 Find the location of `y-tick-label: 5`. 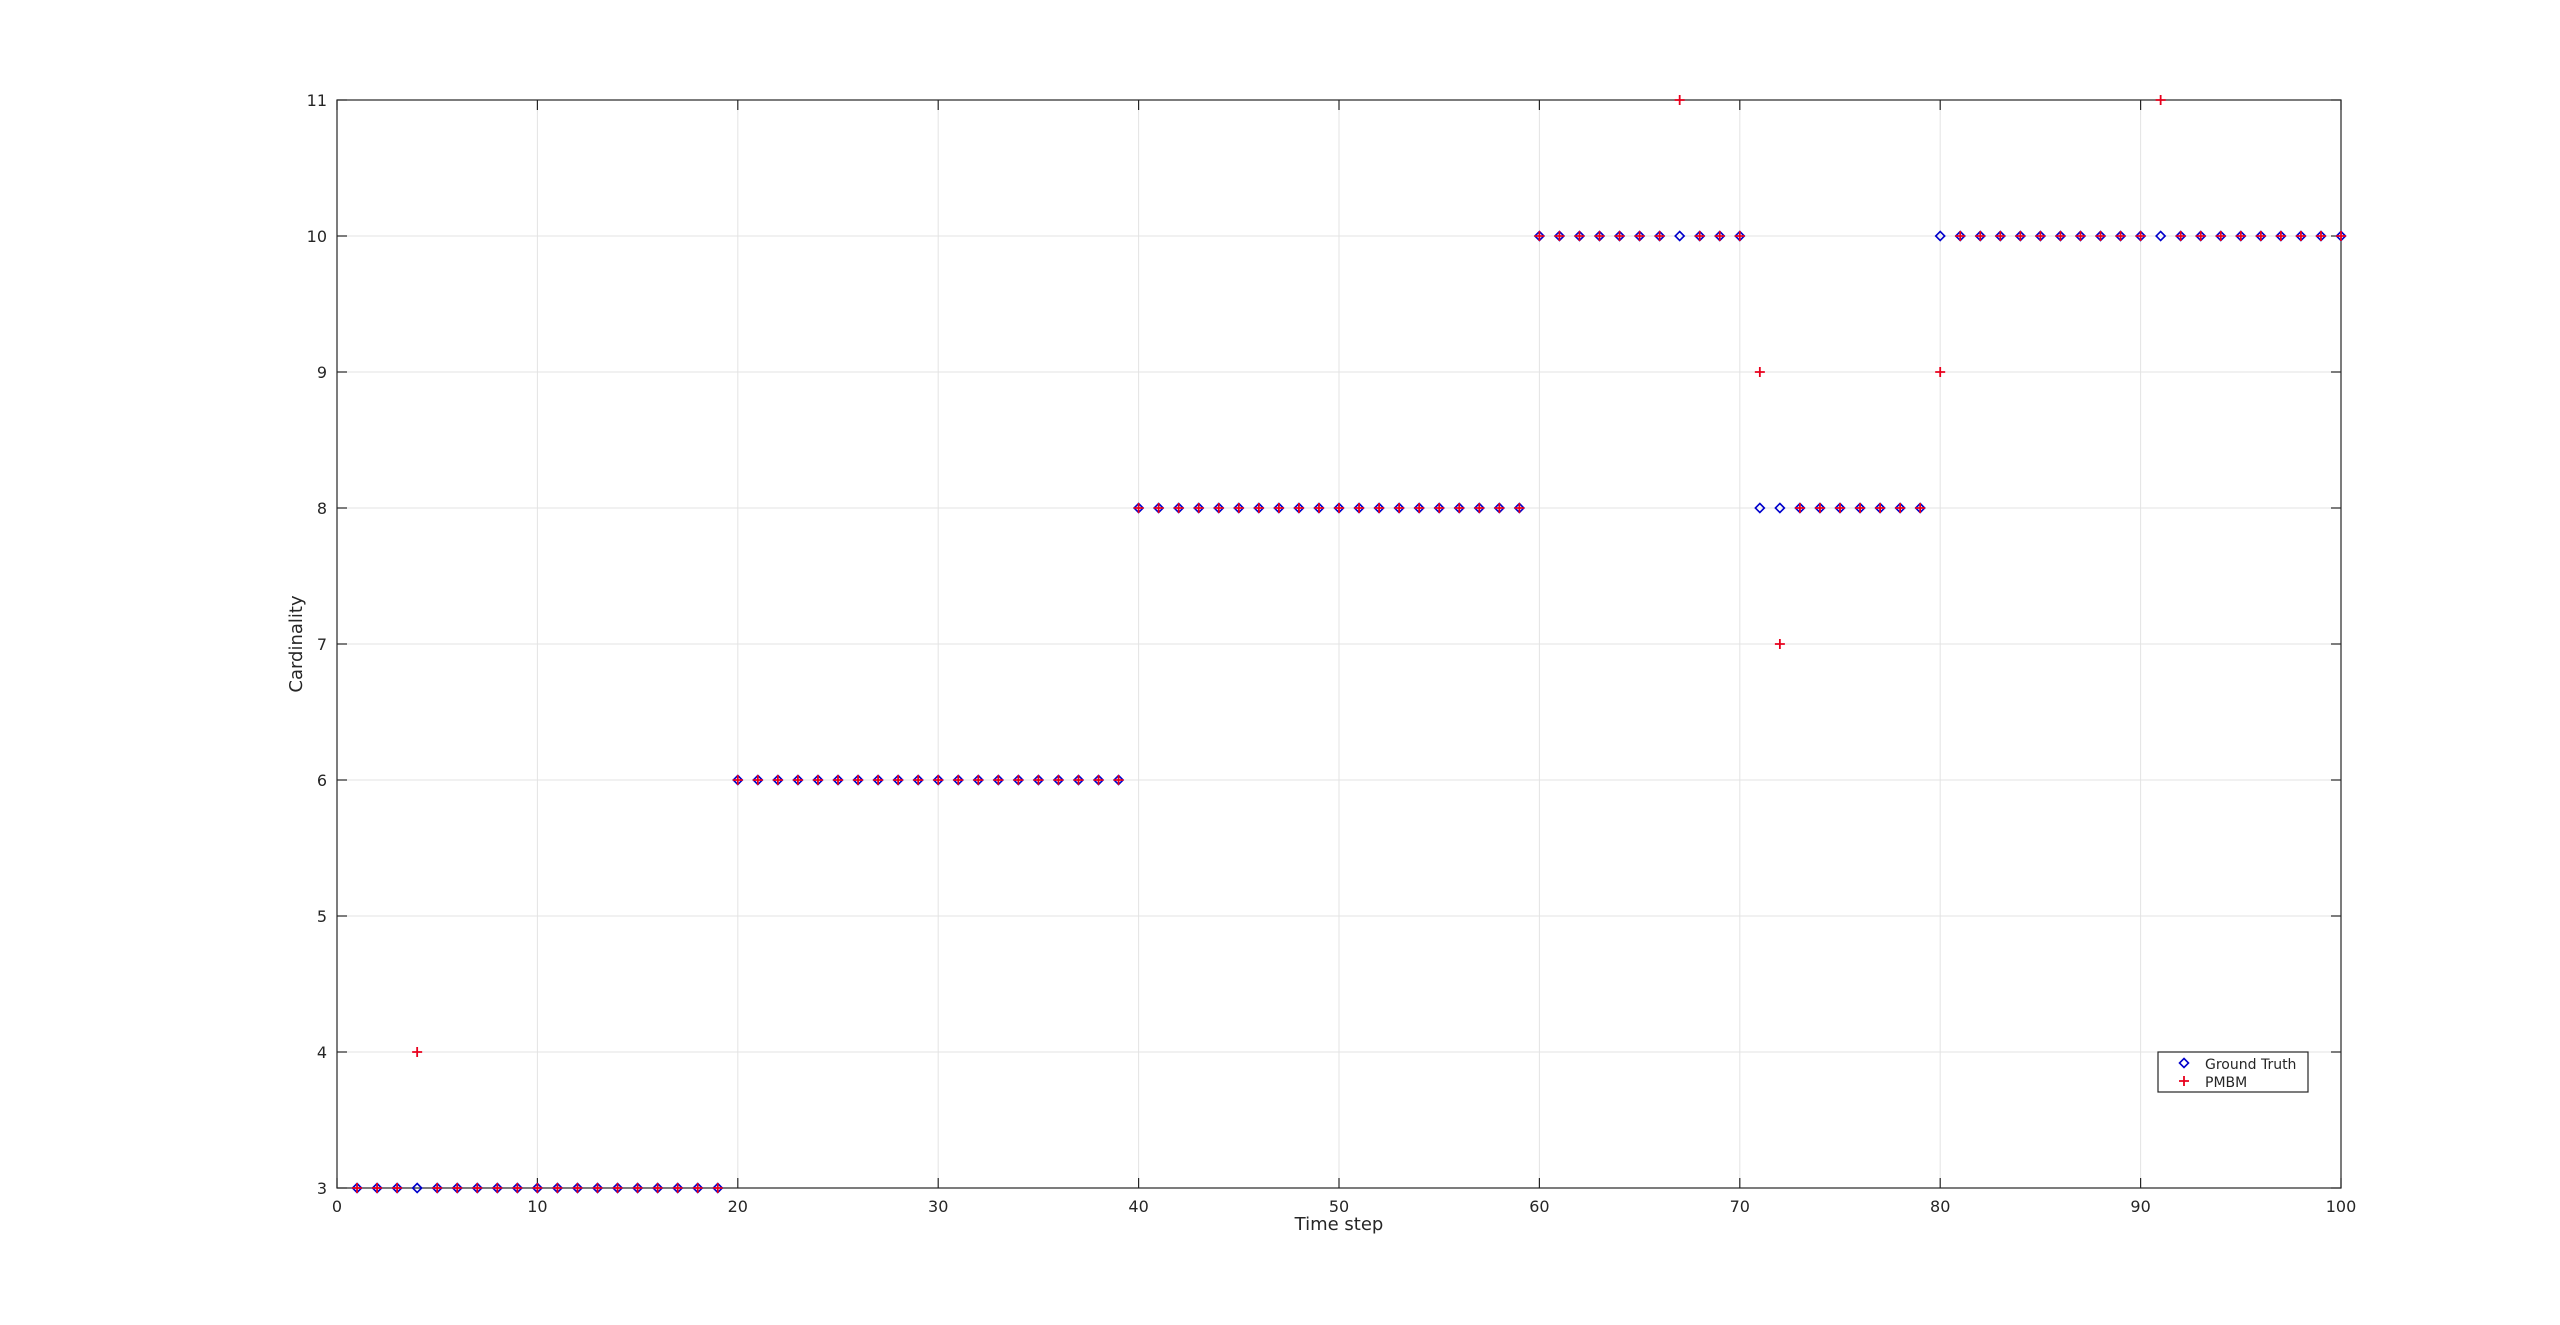

y-tick-label: 5 is located at coordinates (322, 916).